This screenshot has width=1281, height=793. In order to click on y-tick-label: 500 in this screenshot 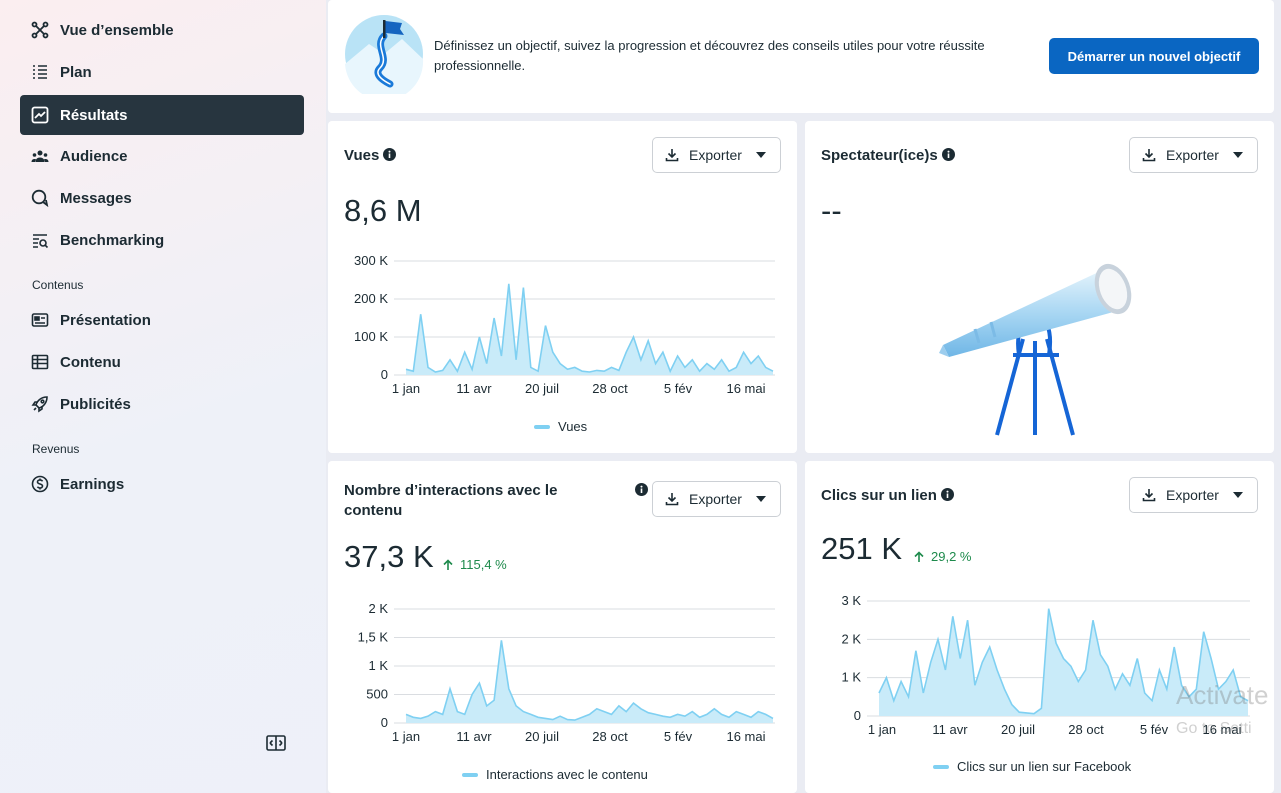, I will do `click(377, 694)`.